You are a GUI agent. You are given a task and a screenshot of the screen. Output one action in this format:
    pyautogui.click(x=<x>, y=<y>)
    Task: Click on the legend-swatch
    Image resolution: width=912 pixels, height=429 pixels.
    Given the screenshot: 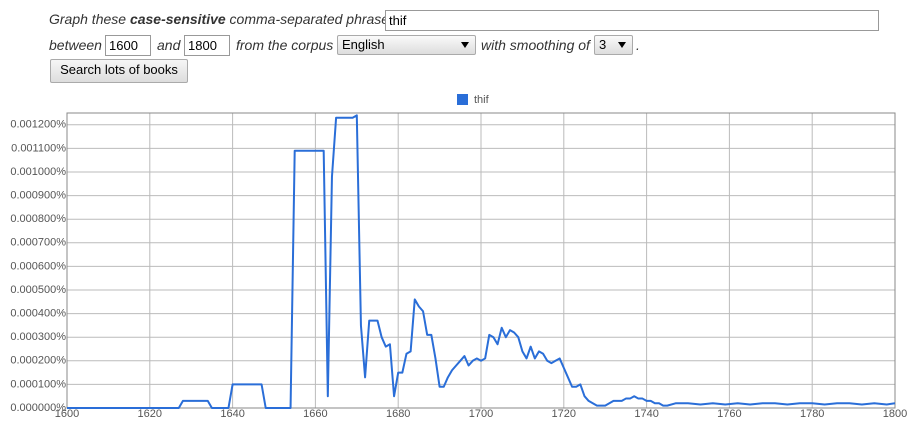 What is the action you would take?
    pyautogui.click(x=462, y=99)
    